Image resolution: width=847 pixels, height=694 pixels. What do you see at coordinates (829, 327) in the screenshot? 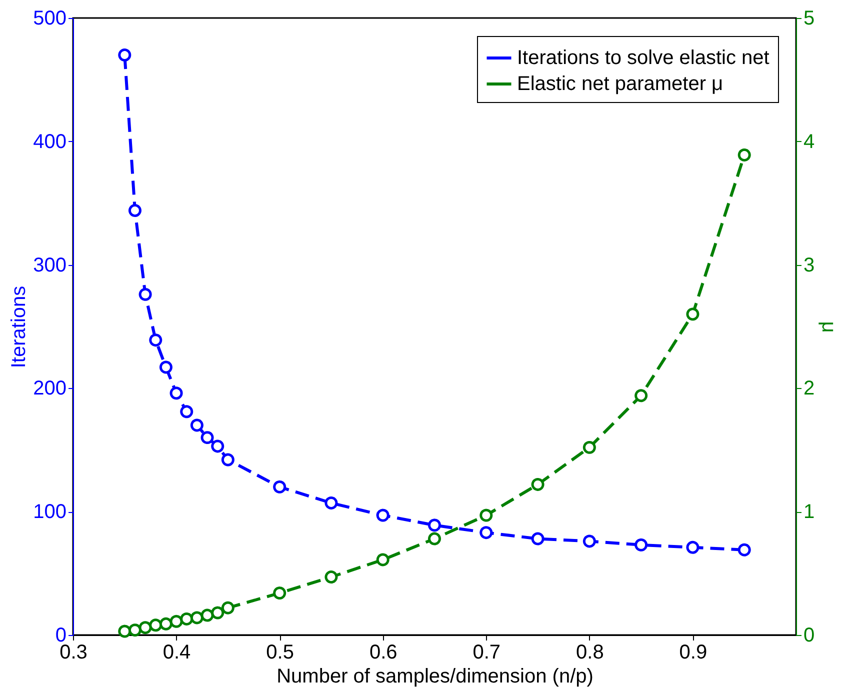
I see `y2-axis-title: μ` at bounding box center [829, 327].